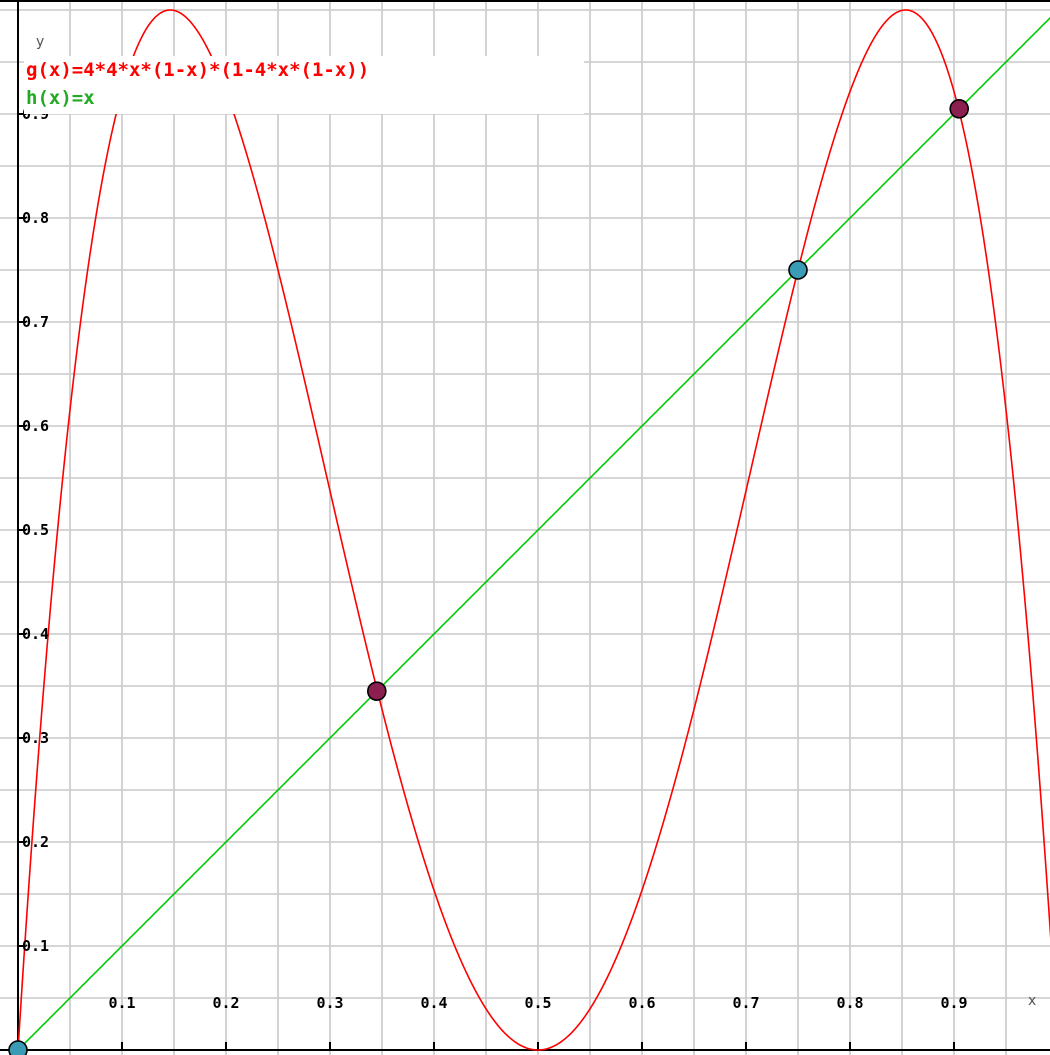 The height and width of the screenshot is (1055, 1050). Describe the element at coordinates (849, 1003) in the screenshot. I see `x-tick-label: 0.8` at that location.